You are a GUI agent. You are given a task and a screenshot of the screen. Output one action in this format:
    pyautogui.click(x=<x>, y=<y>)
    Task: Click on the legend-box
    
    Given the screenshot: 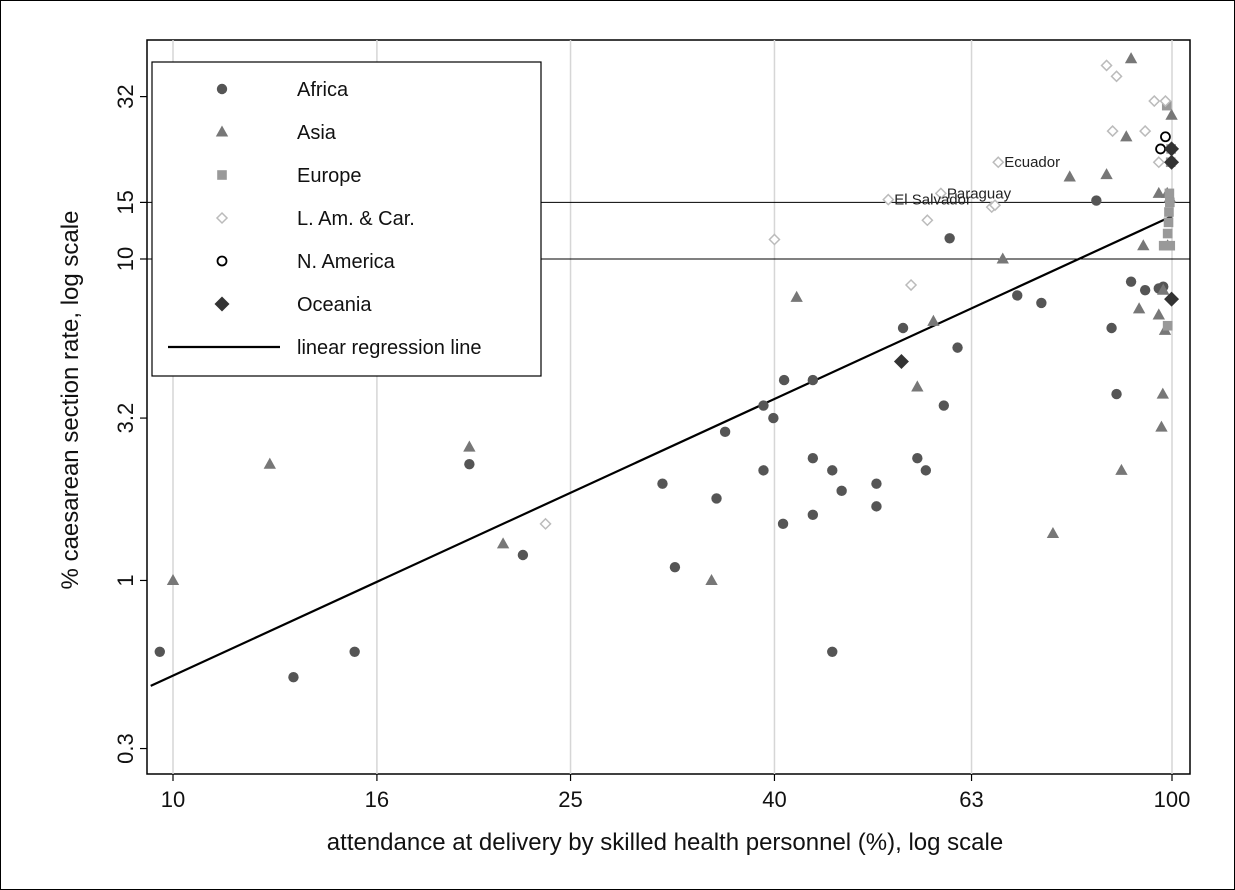 What is the action you would take?
    pyautogui.click(x=346, y=219)
    